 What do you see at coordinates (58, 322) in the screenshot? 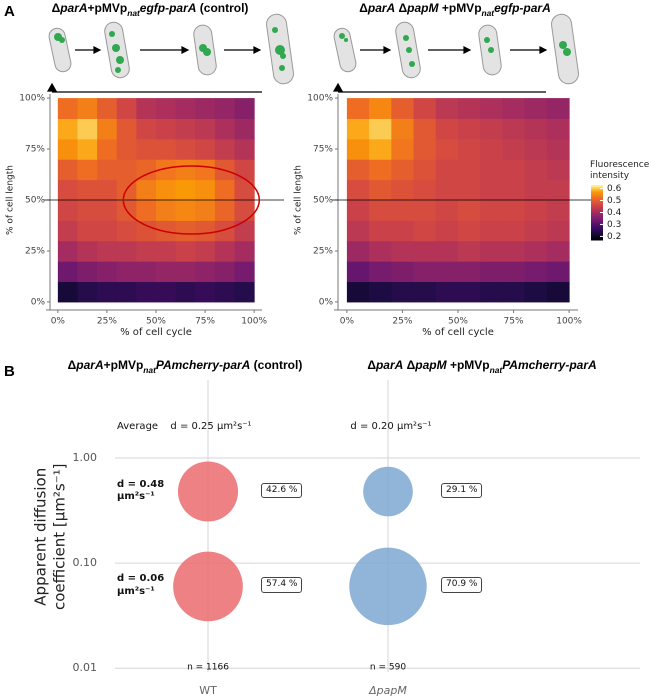
I see `x-tick-label: 0%` at bounding box center [58, 322].